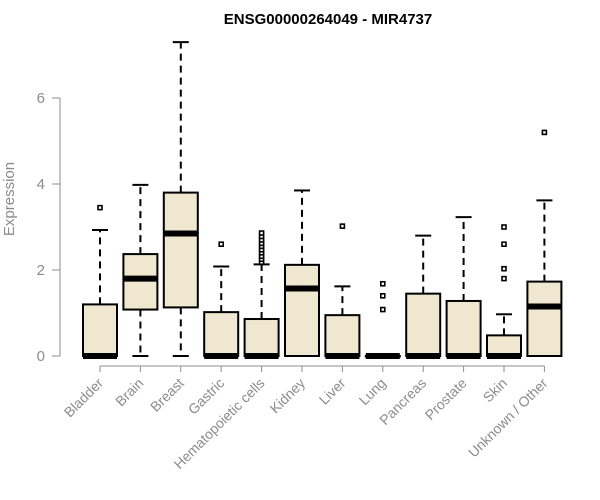  Describe the element at coordinates (41, 270) in the screenshot. I see `y-tick-label: 2` at that location.